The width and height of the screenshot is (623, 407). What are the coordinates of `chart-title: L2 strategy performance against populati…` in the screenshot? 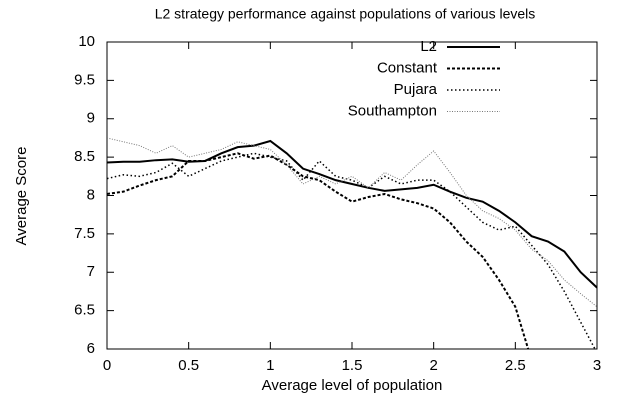 It's located at (345, 14).